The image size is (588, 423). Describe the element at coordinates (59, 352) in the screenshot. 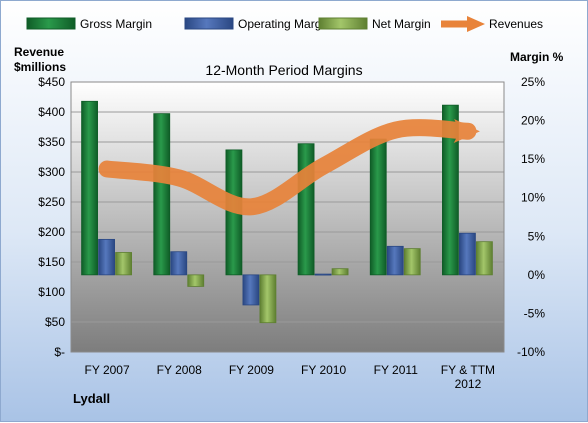

I see `left-tick-label: $-` at that location.